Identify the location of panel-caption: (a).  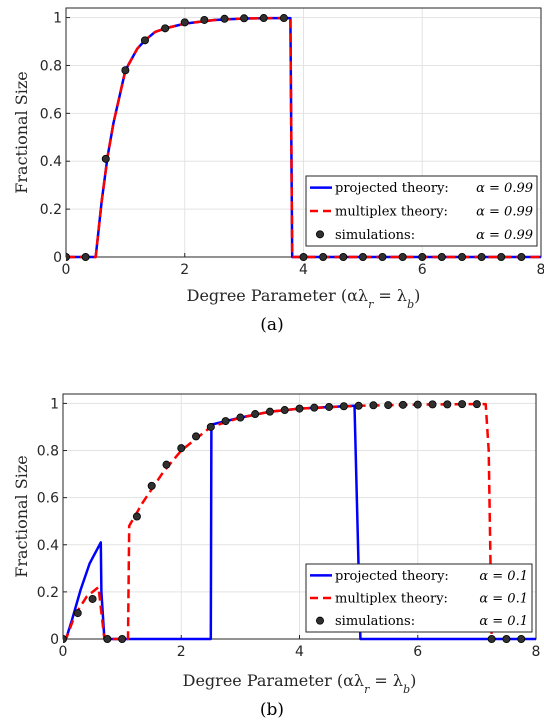
(271, 325).